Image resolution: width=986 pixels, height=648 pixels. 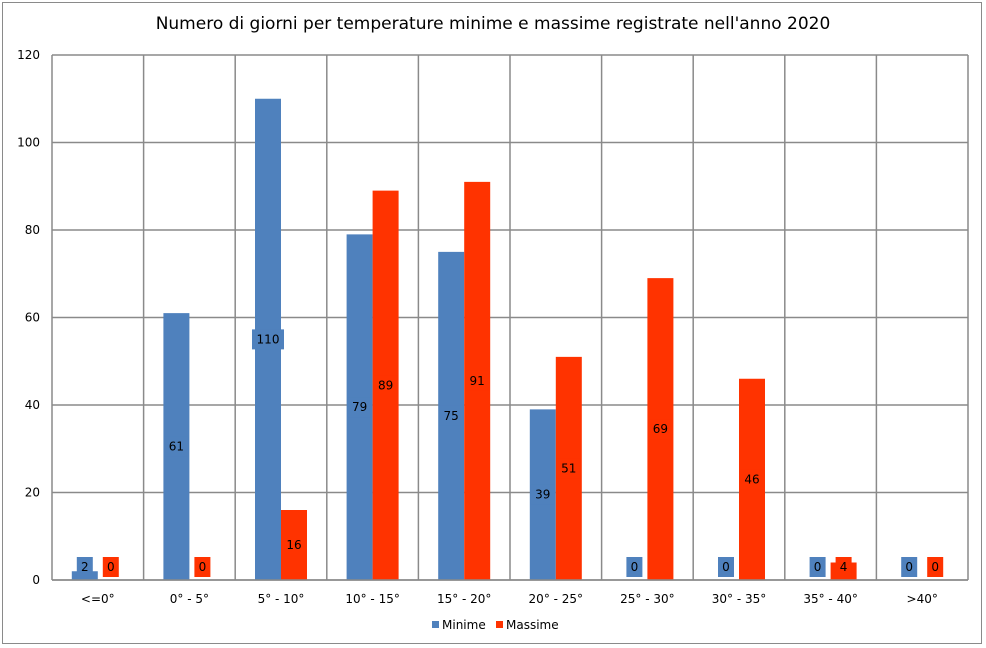 I want to click on data-label: 46, so click(x=751, y=479).